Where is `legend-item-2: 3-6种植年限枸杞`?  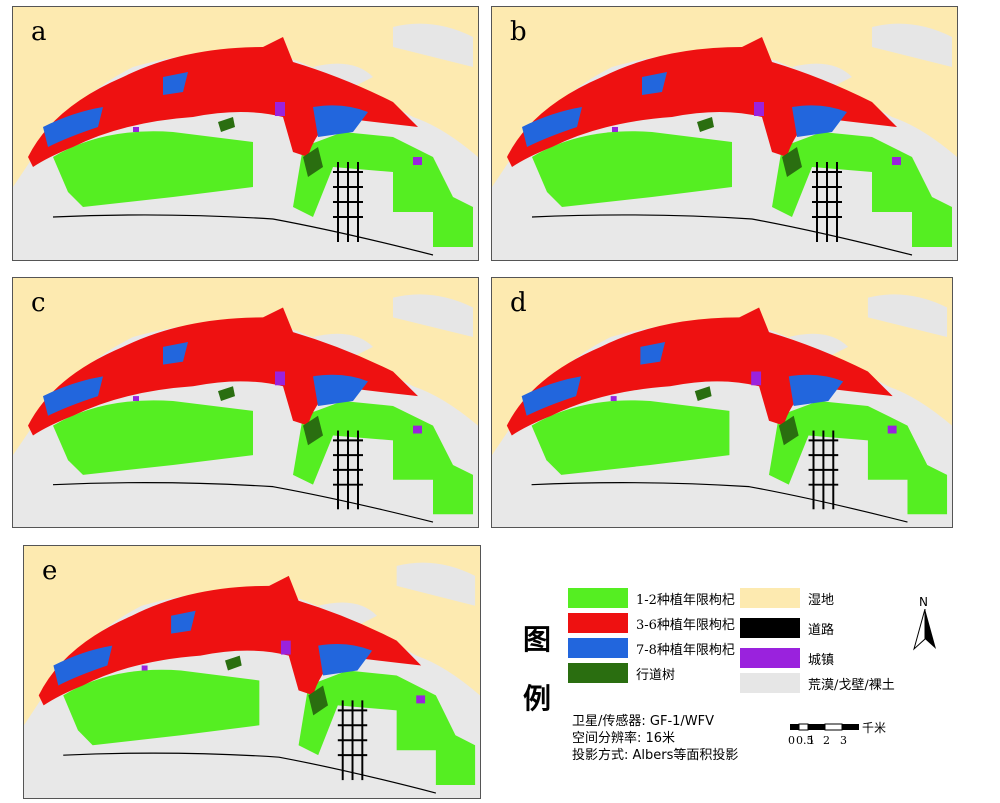 legend-item-2: 3-6种植年限枸杞 is located at coordinates (651, 623).